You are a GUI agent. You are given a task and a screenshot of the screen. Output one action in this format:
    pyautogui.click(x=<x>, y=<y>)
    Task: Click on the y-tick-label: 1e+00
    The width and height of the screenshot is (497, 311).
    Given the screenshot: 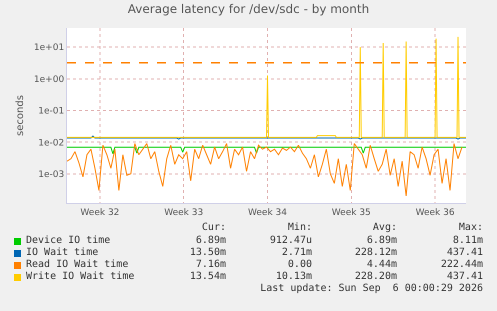 What is the action you would take?
    pyautogui.click(x=49, y=79)
    